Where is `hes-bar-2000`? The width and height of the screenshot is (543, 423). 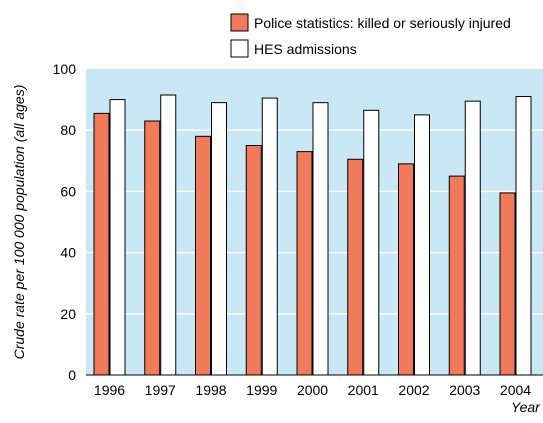
hes-bar-2000 is located at coordinates (320, 239).